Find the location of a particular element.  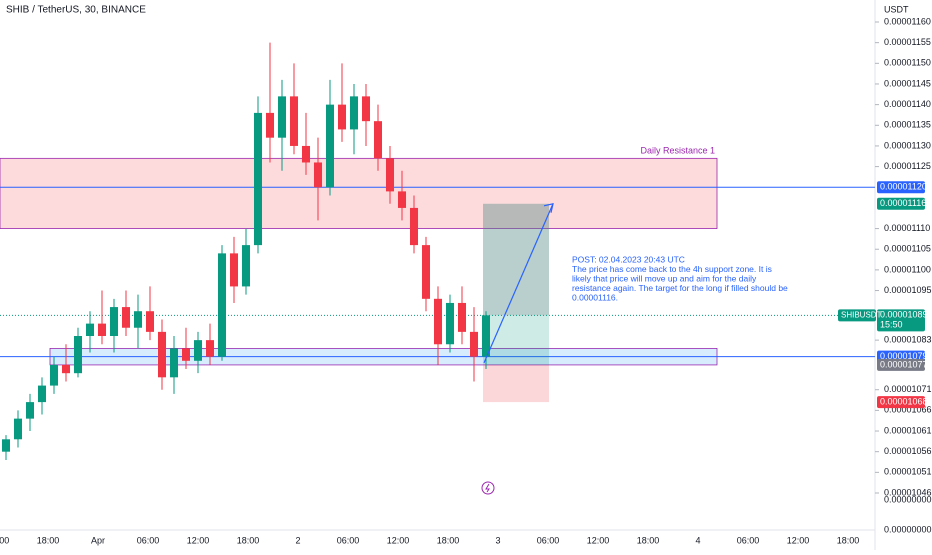

price-badge-label: 0.00001068 is located at coordinates (904, 401).